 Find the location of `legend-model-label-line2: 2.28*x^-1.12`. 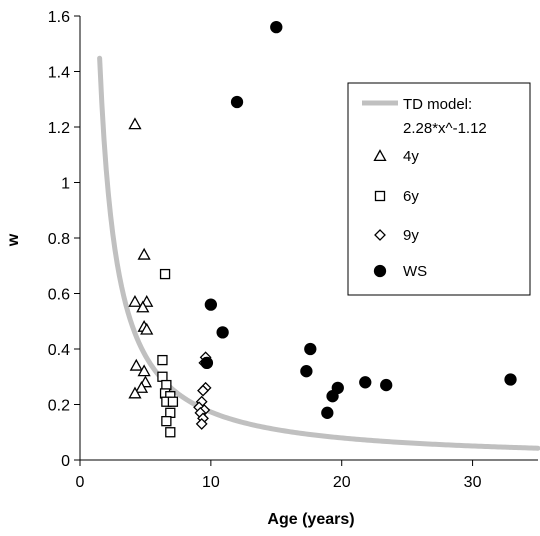

legend-model-label-line2: 2.28*x^-1.12 is located at coordinates (445, 128).